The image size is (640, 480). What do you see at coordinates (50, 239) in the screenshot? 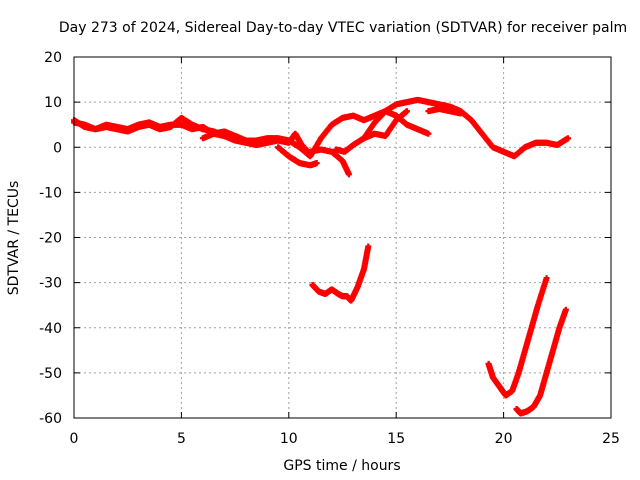
I see `y-tick-label: -20` at bounding box center [50, 239].